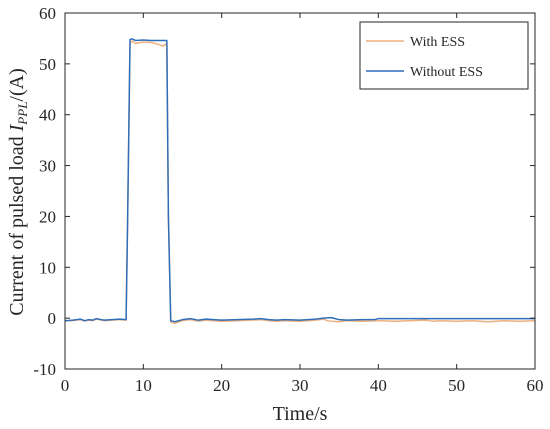 The height and width of the screenshot is (429, 550). What do you see at coordinates (47, 166) in the screenshot?
I see `y-tick-label: 30` at bounding box center [47, 166].